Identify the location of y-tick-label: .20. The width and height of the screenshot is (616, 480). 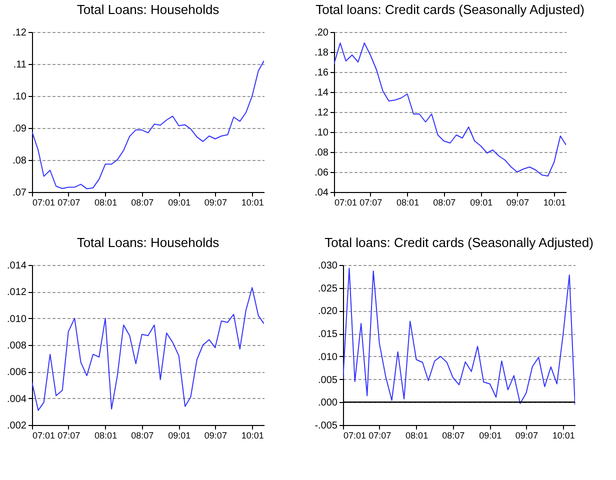
(321, 33).